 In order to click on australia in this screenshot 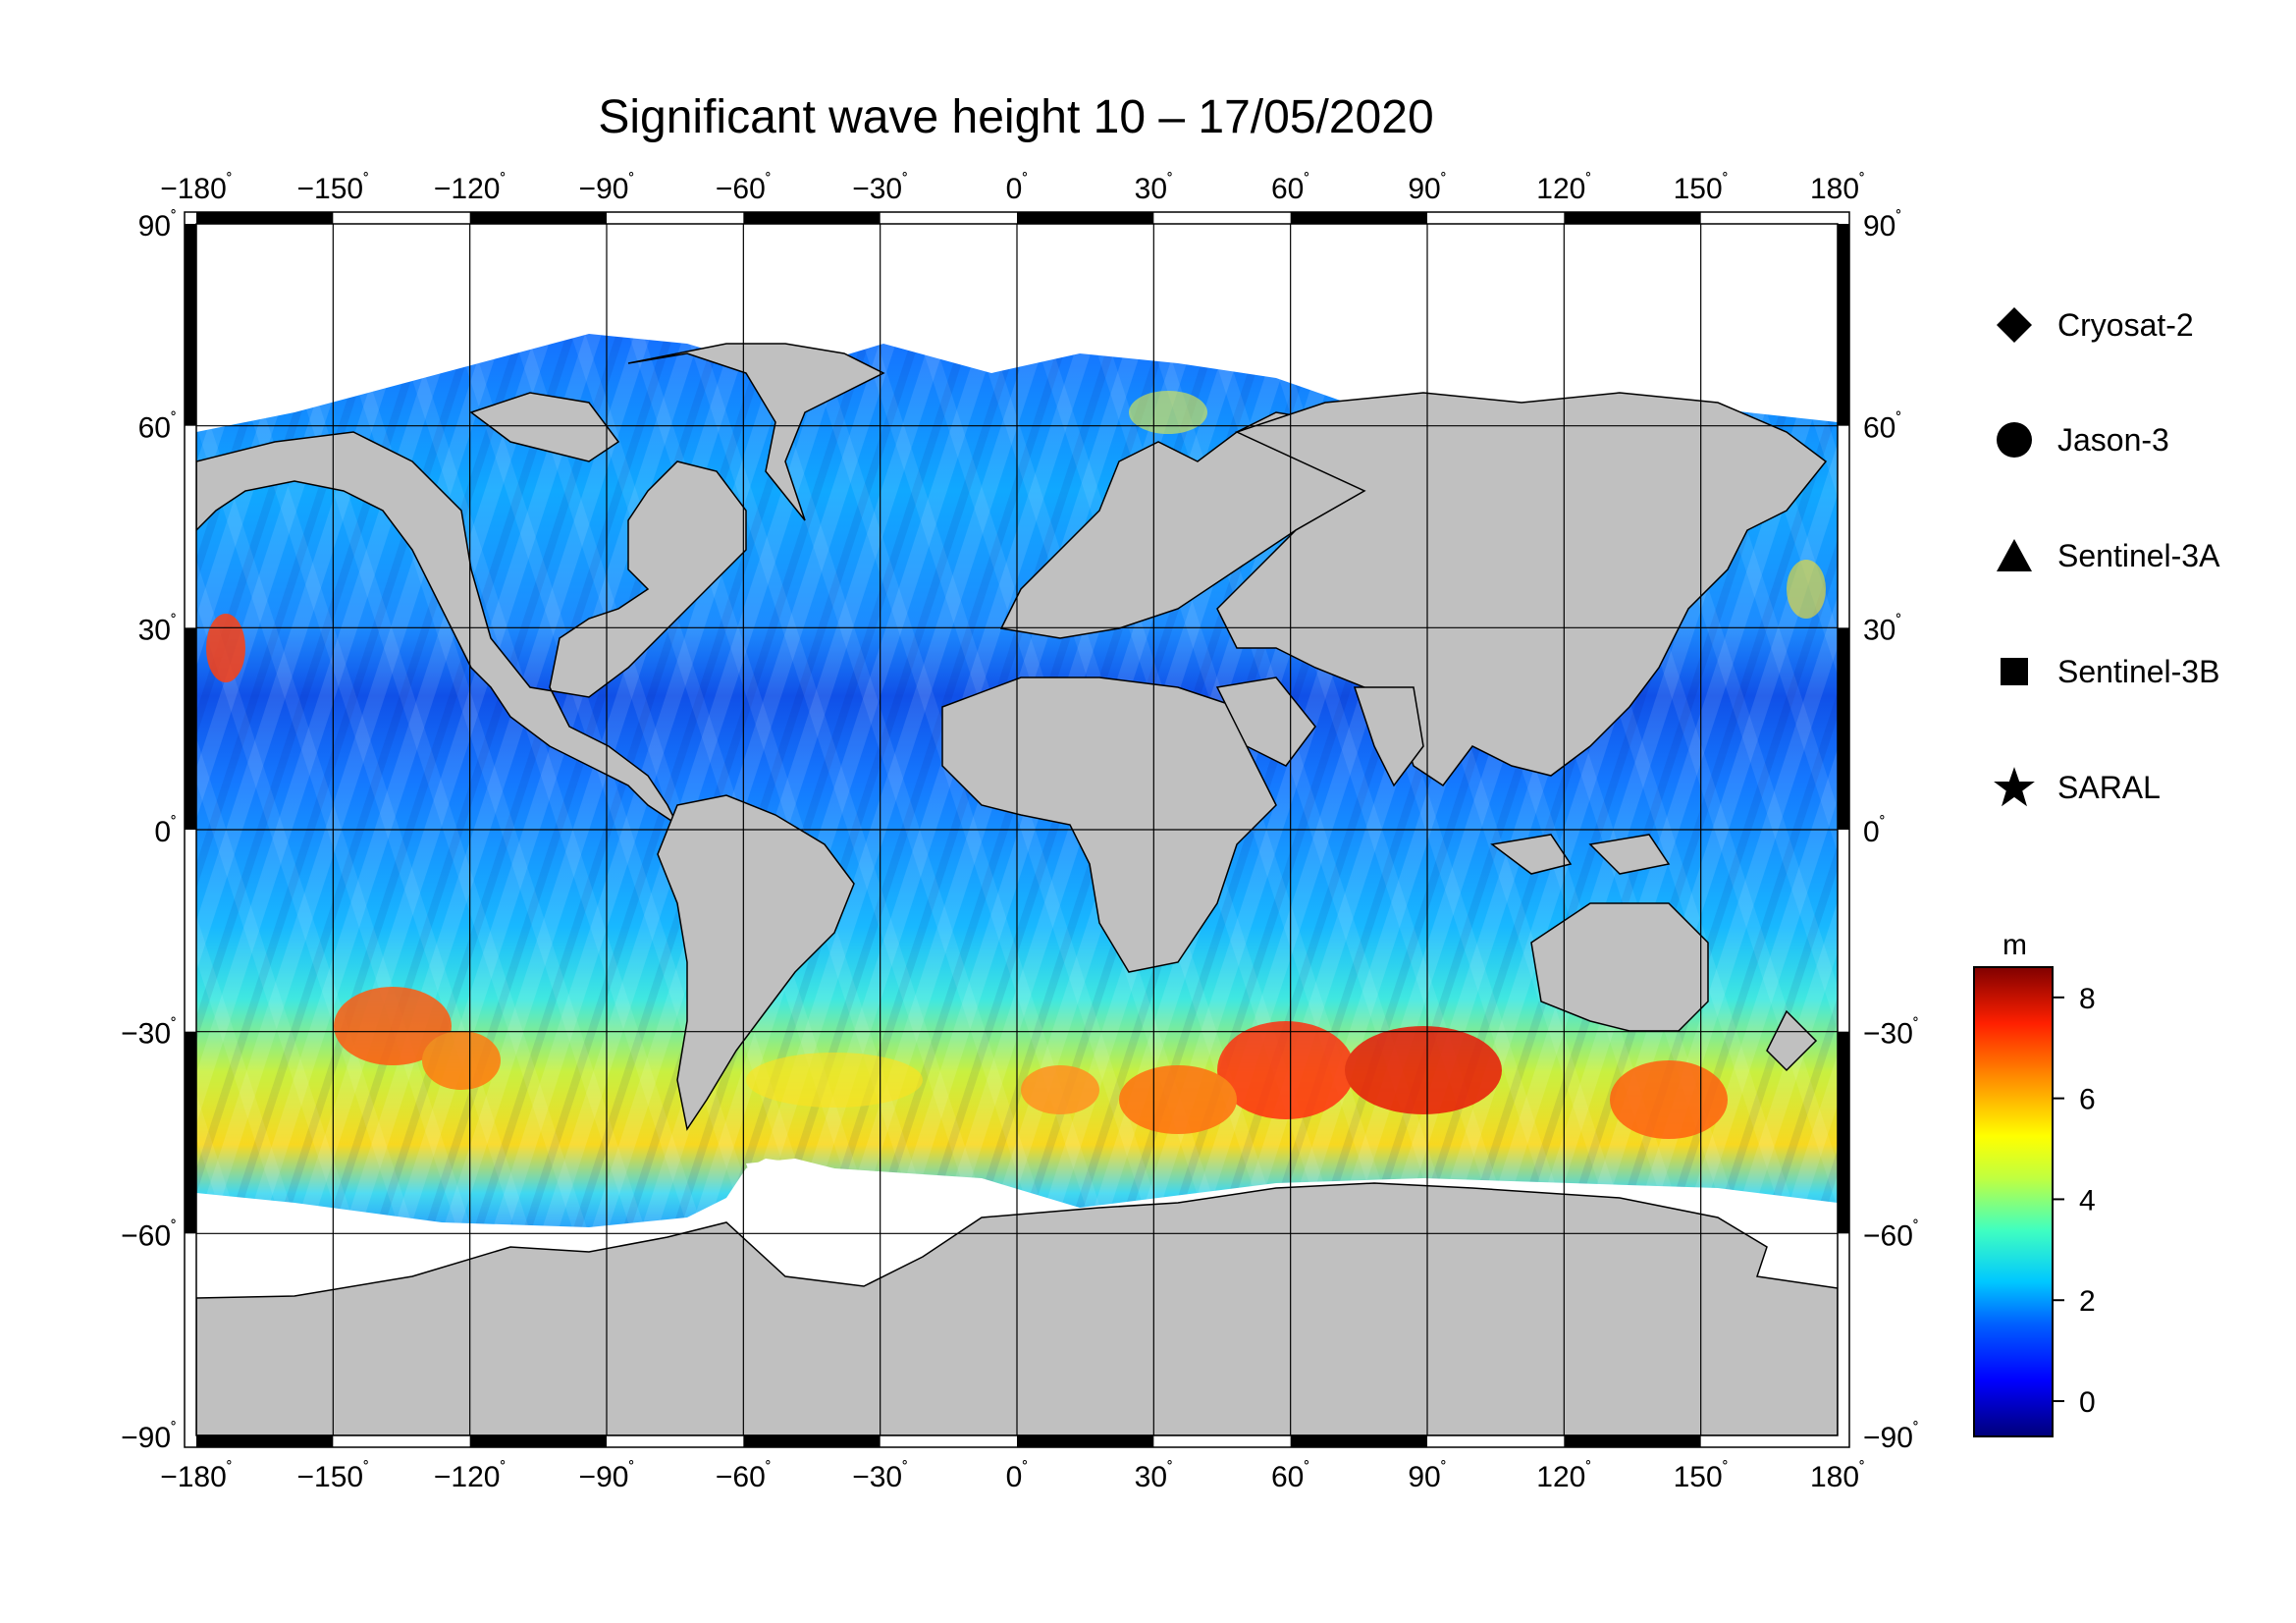, I will do `click(1619, 967)`.